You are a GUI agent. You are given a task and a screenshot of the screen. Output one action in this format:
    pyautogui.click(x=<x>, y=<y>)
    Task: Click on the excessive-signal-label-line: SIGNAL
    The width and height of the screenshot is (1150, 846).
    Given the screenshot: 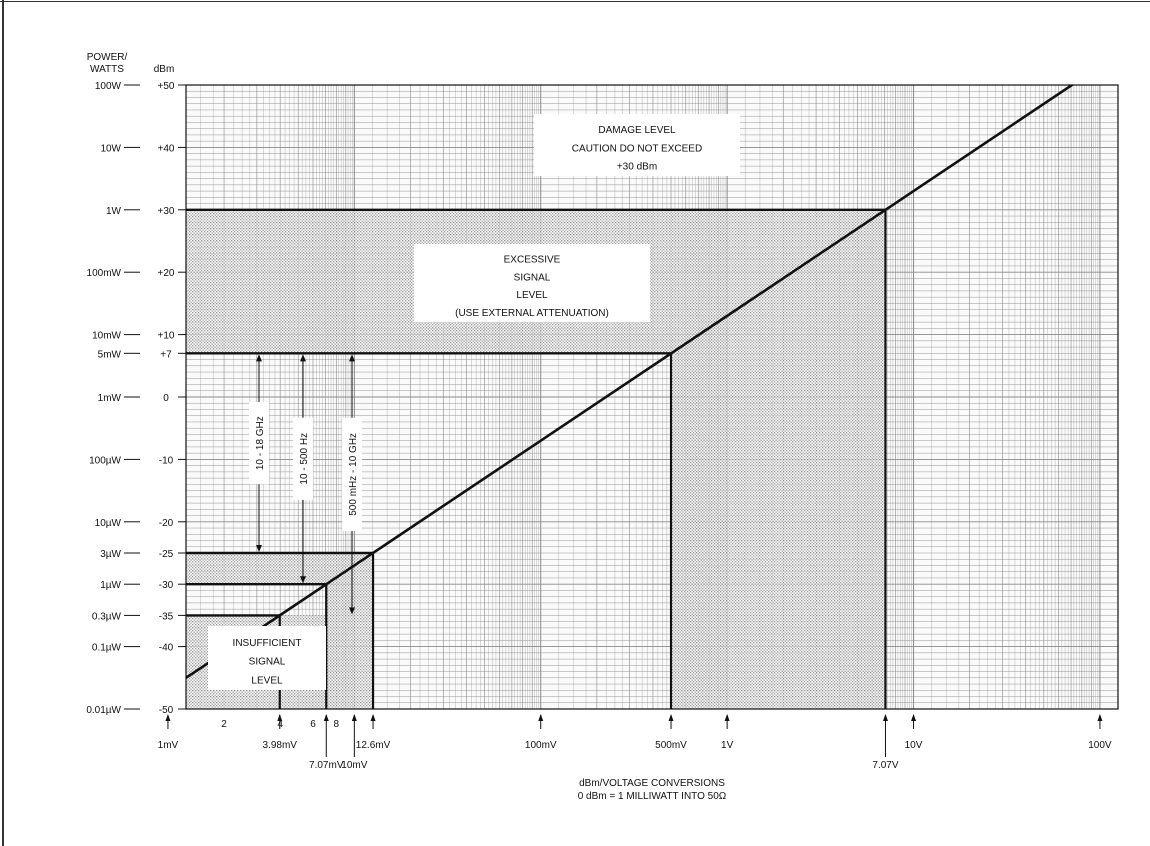 What is the action you would take?
    pyautogui.click(x=532, y=277)
    